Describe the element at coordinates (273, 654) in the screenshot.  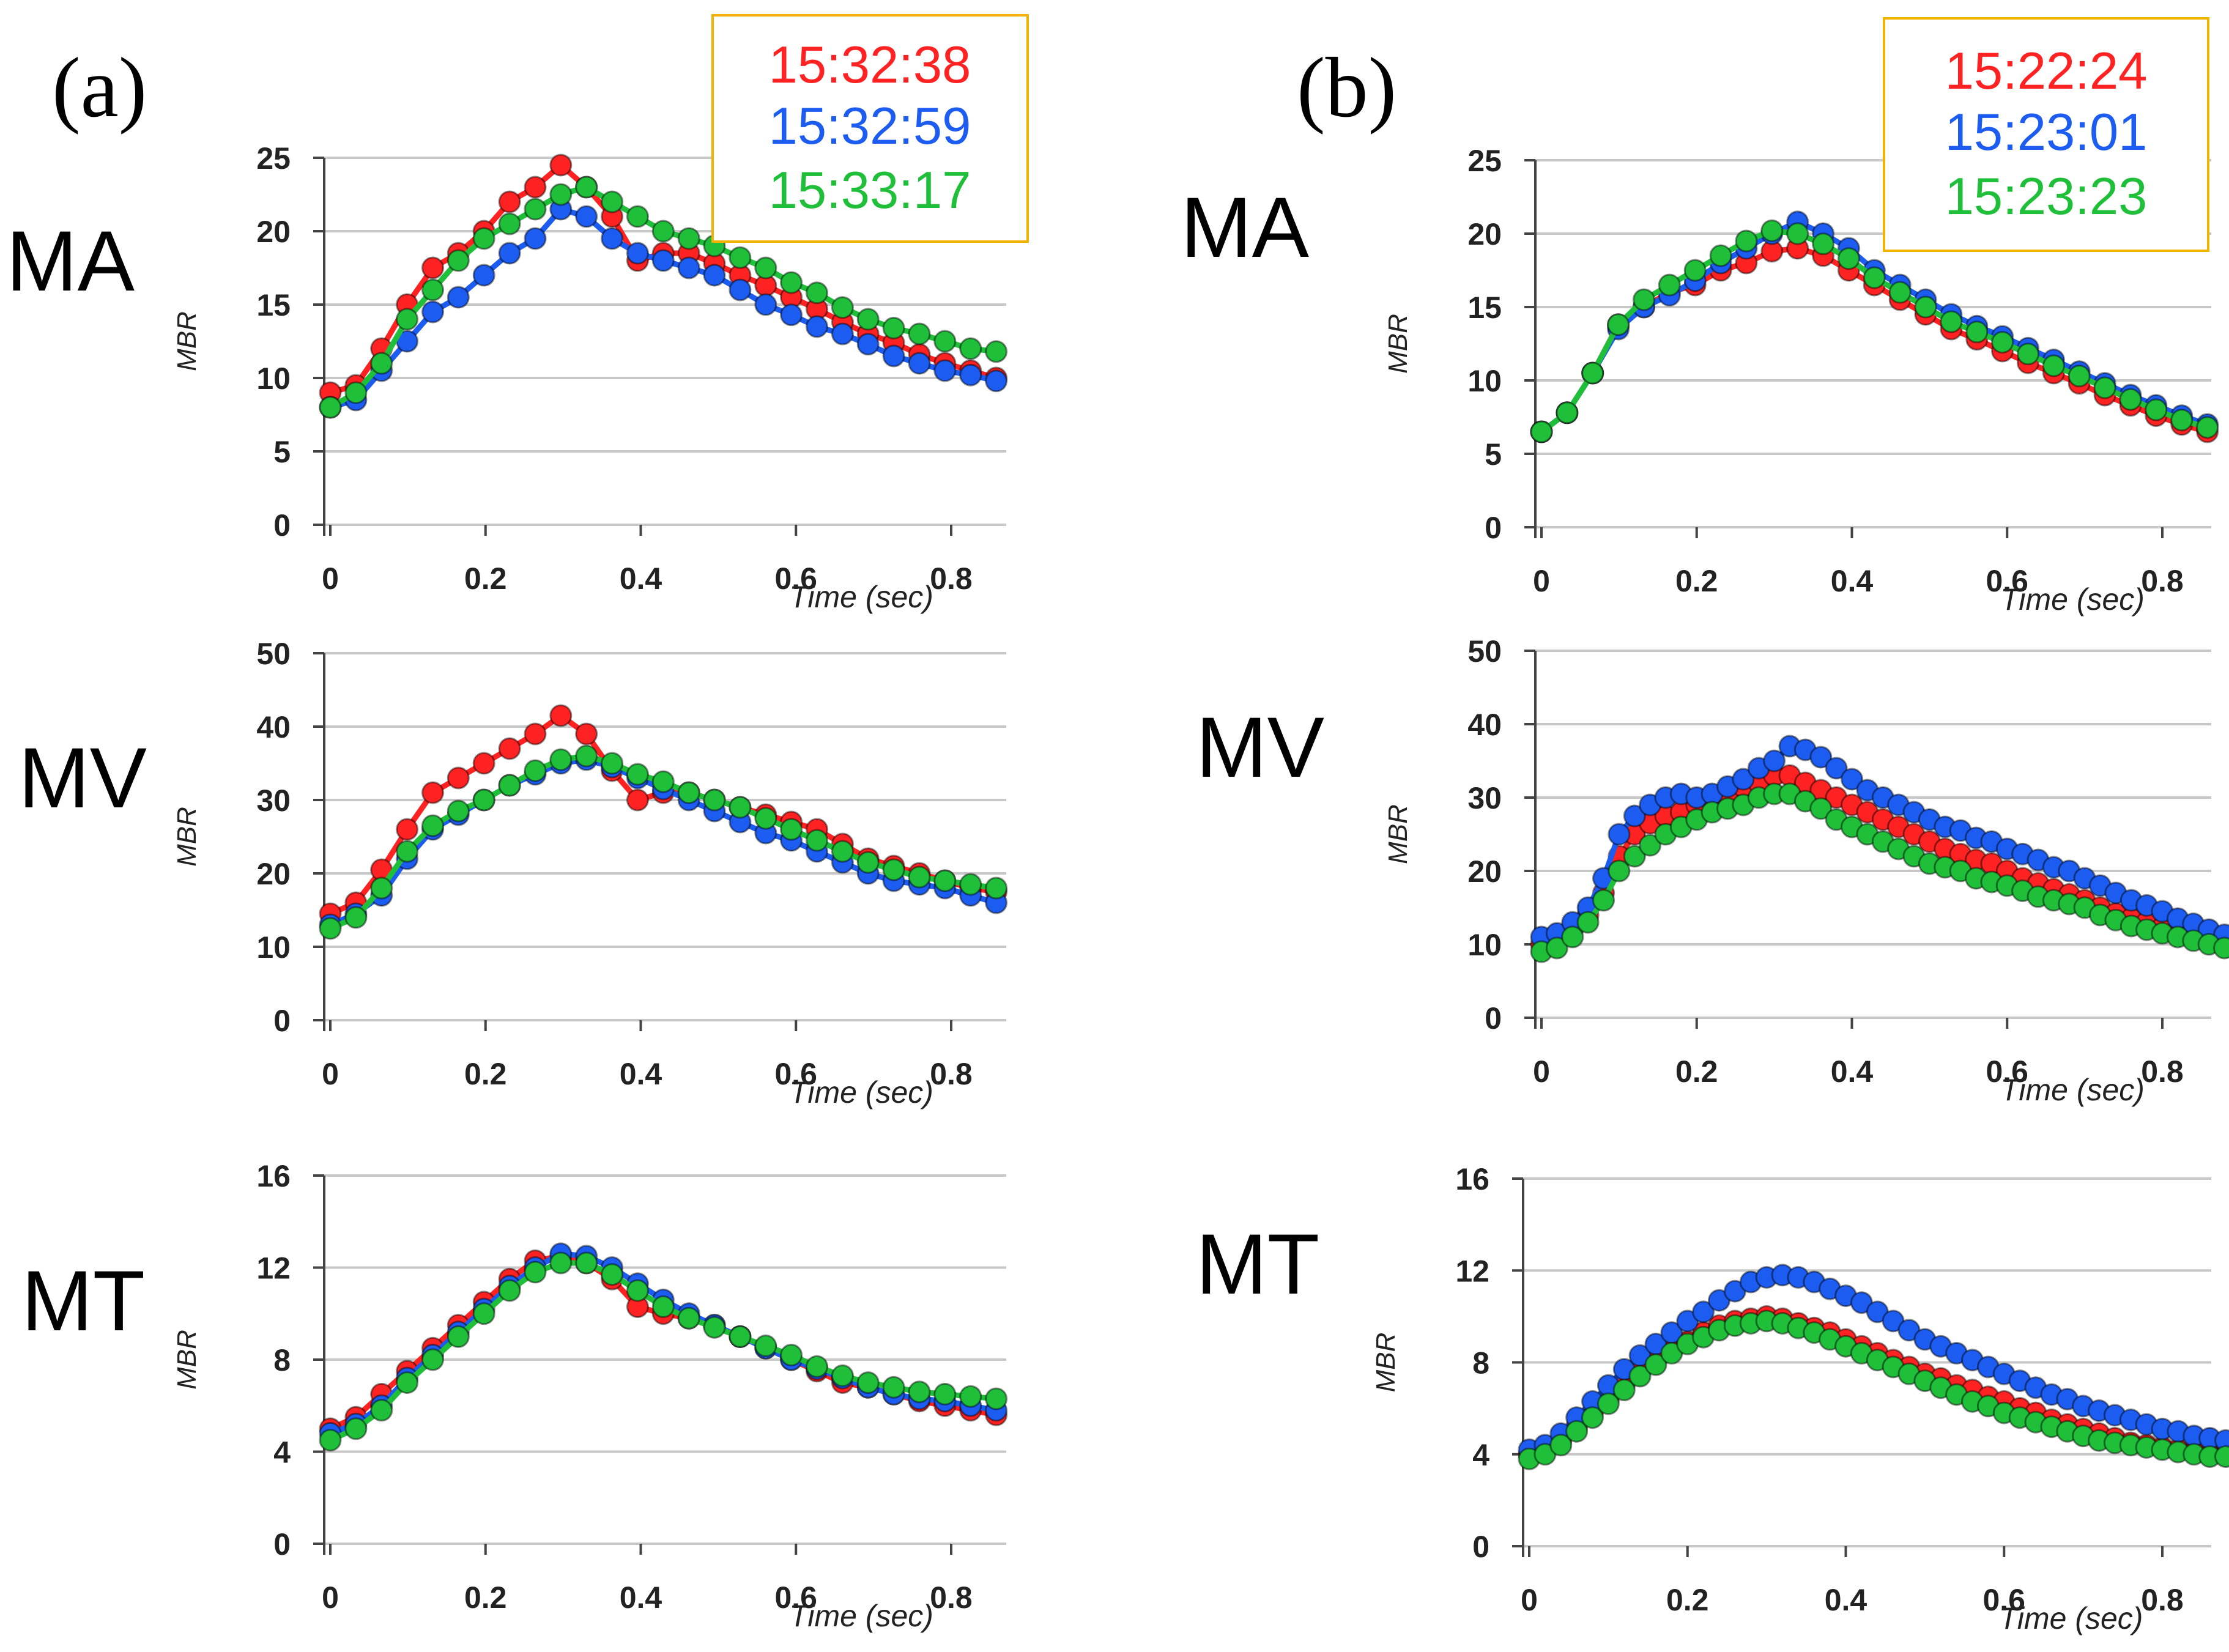
I see `y-tick-label: 50` at that location.